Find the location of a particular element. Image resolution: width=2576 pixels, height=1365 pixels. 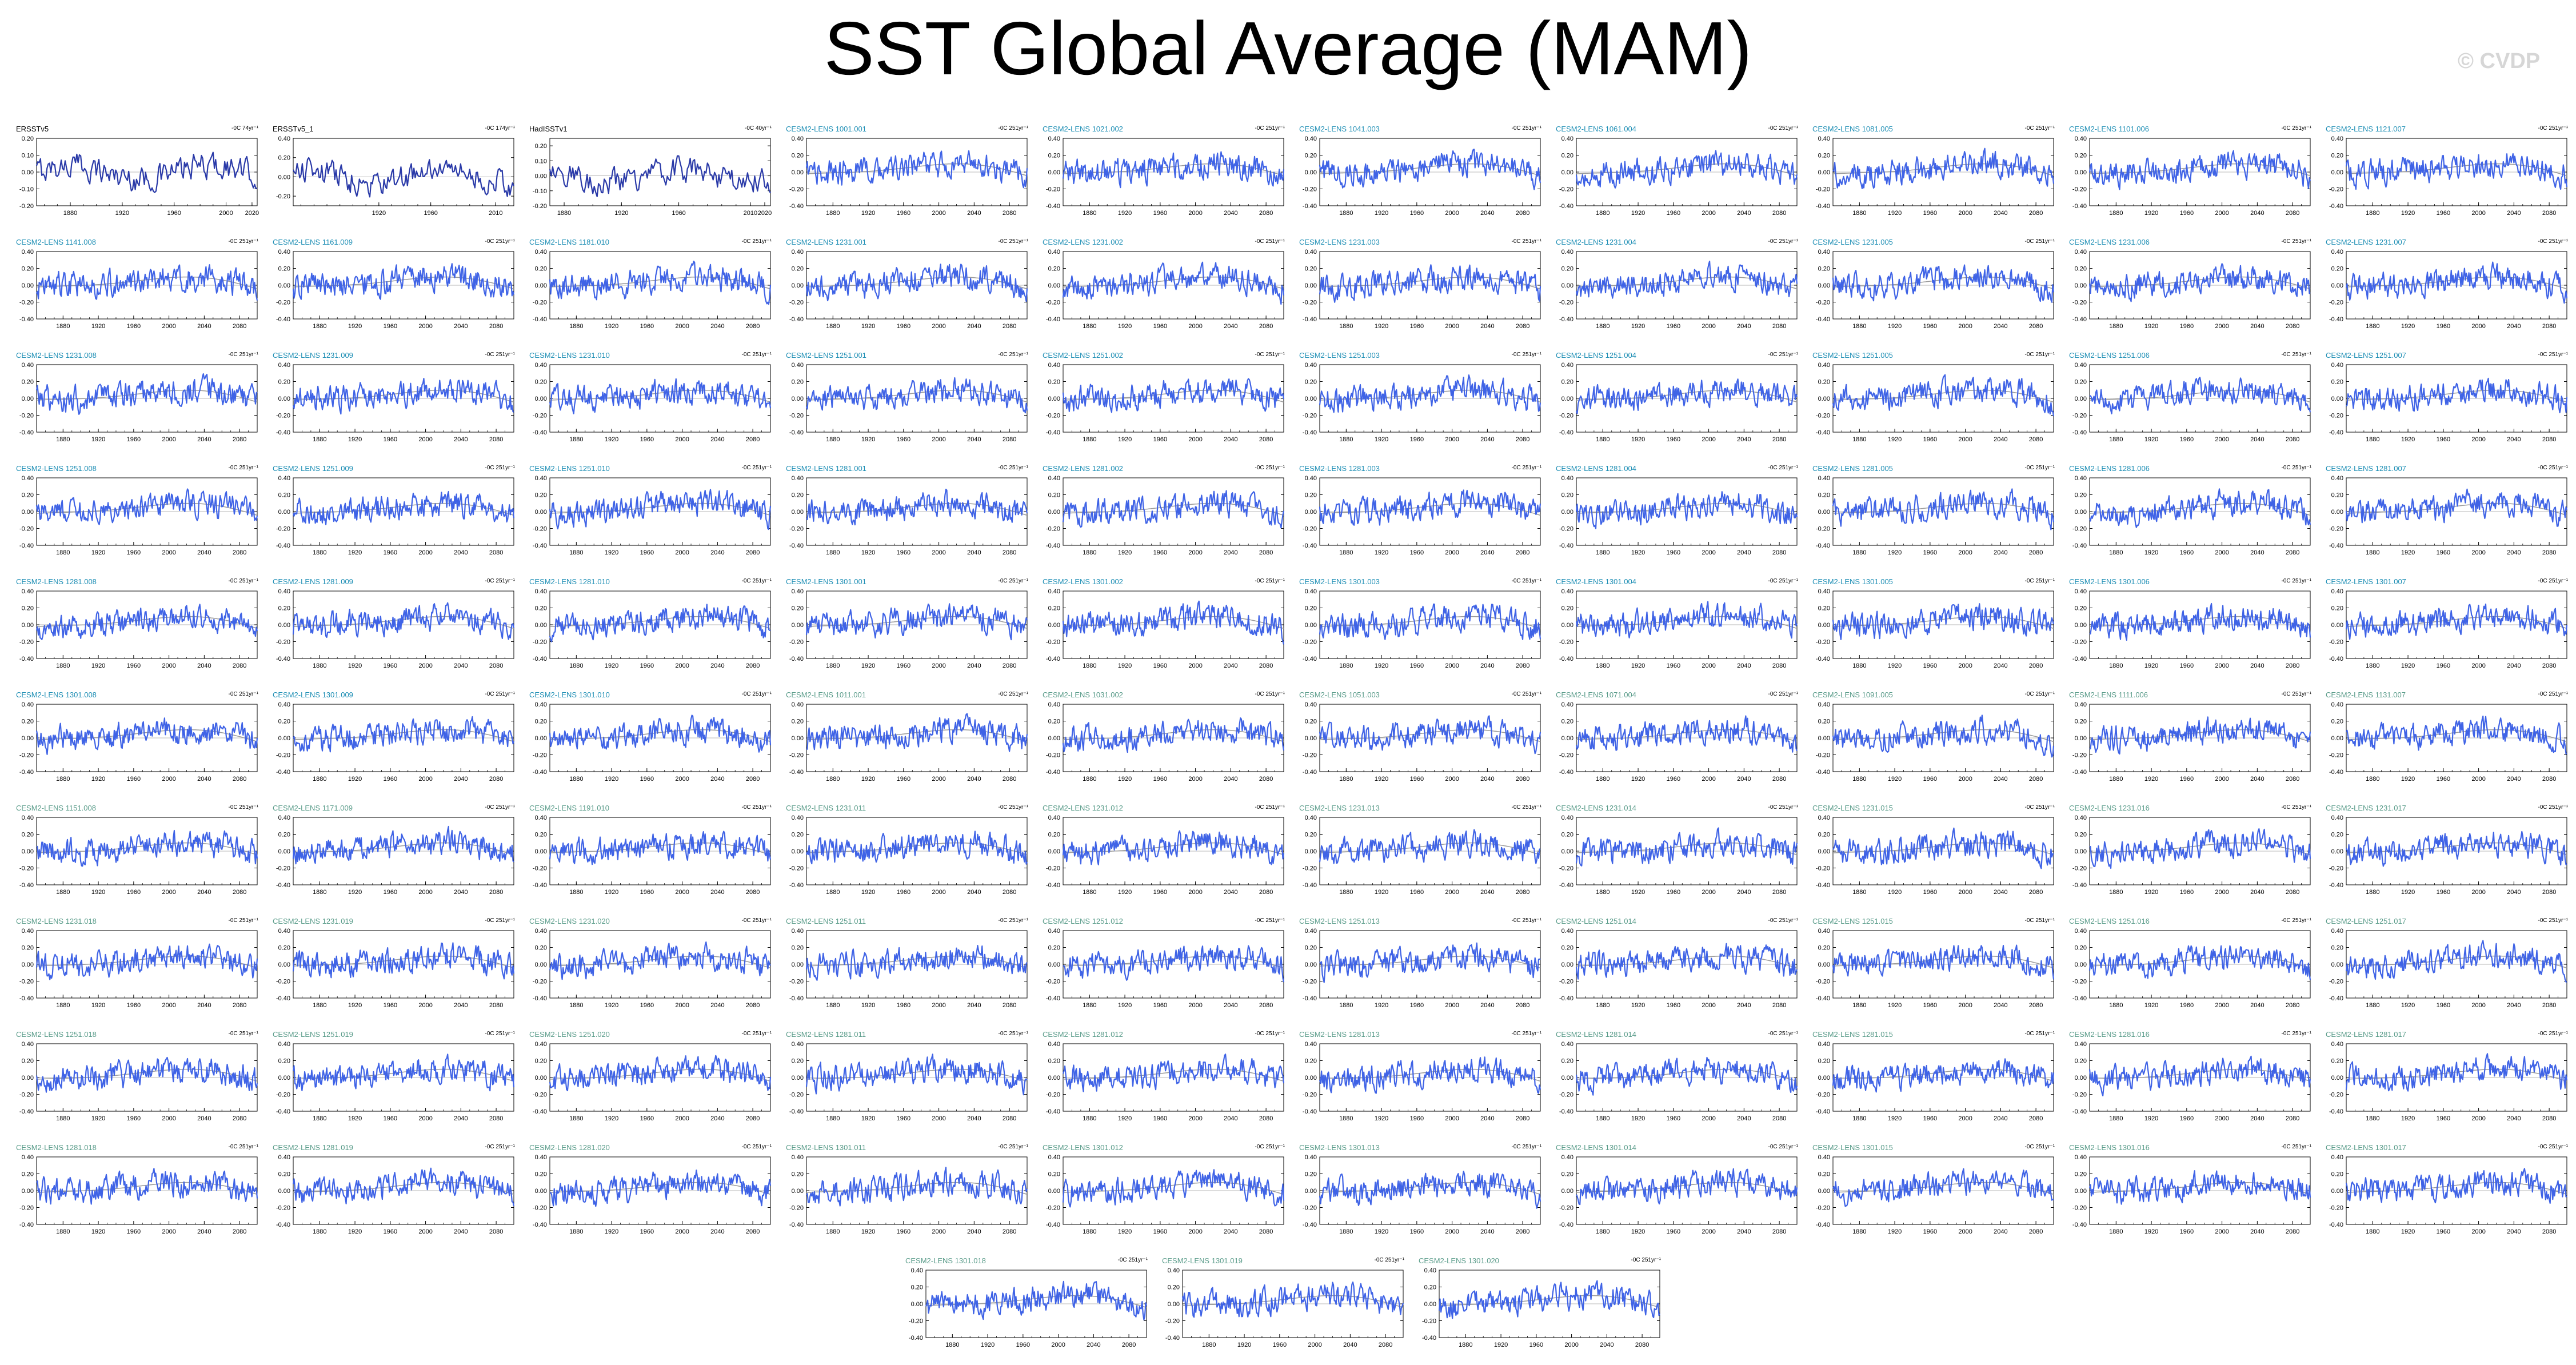

x-tick-label: 2020 is located at coordinates (252, 213).